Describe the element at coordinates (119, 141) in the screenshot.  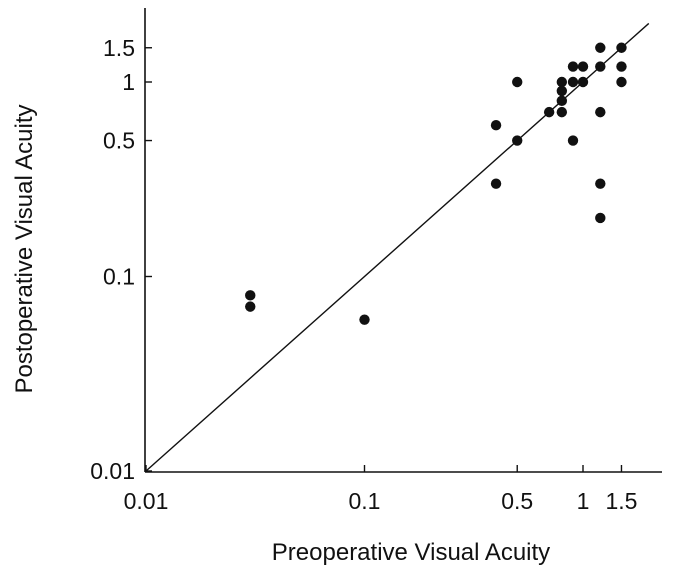
I see `y-tick-label: 0.5` at that location.